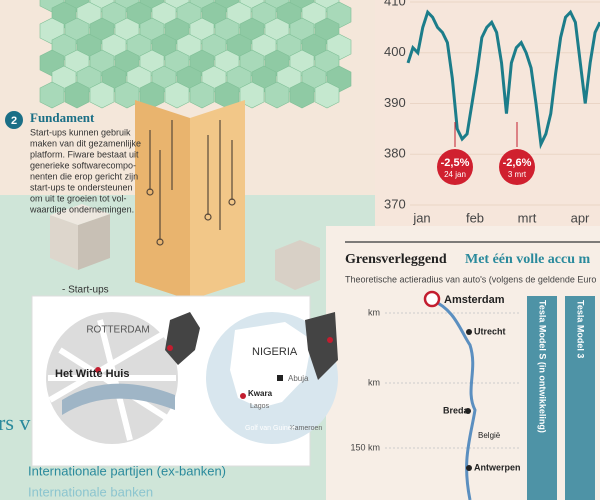  I want to click on city-label: Utrecht, so click(490, 331).